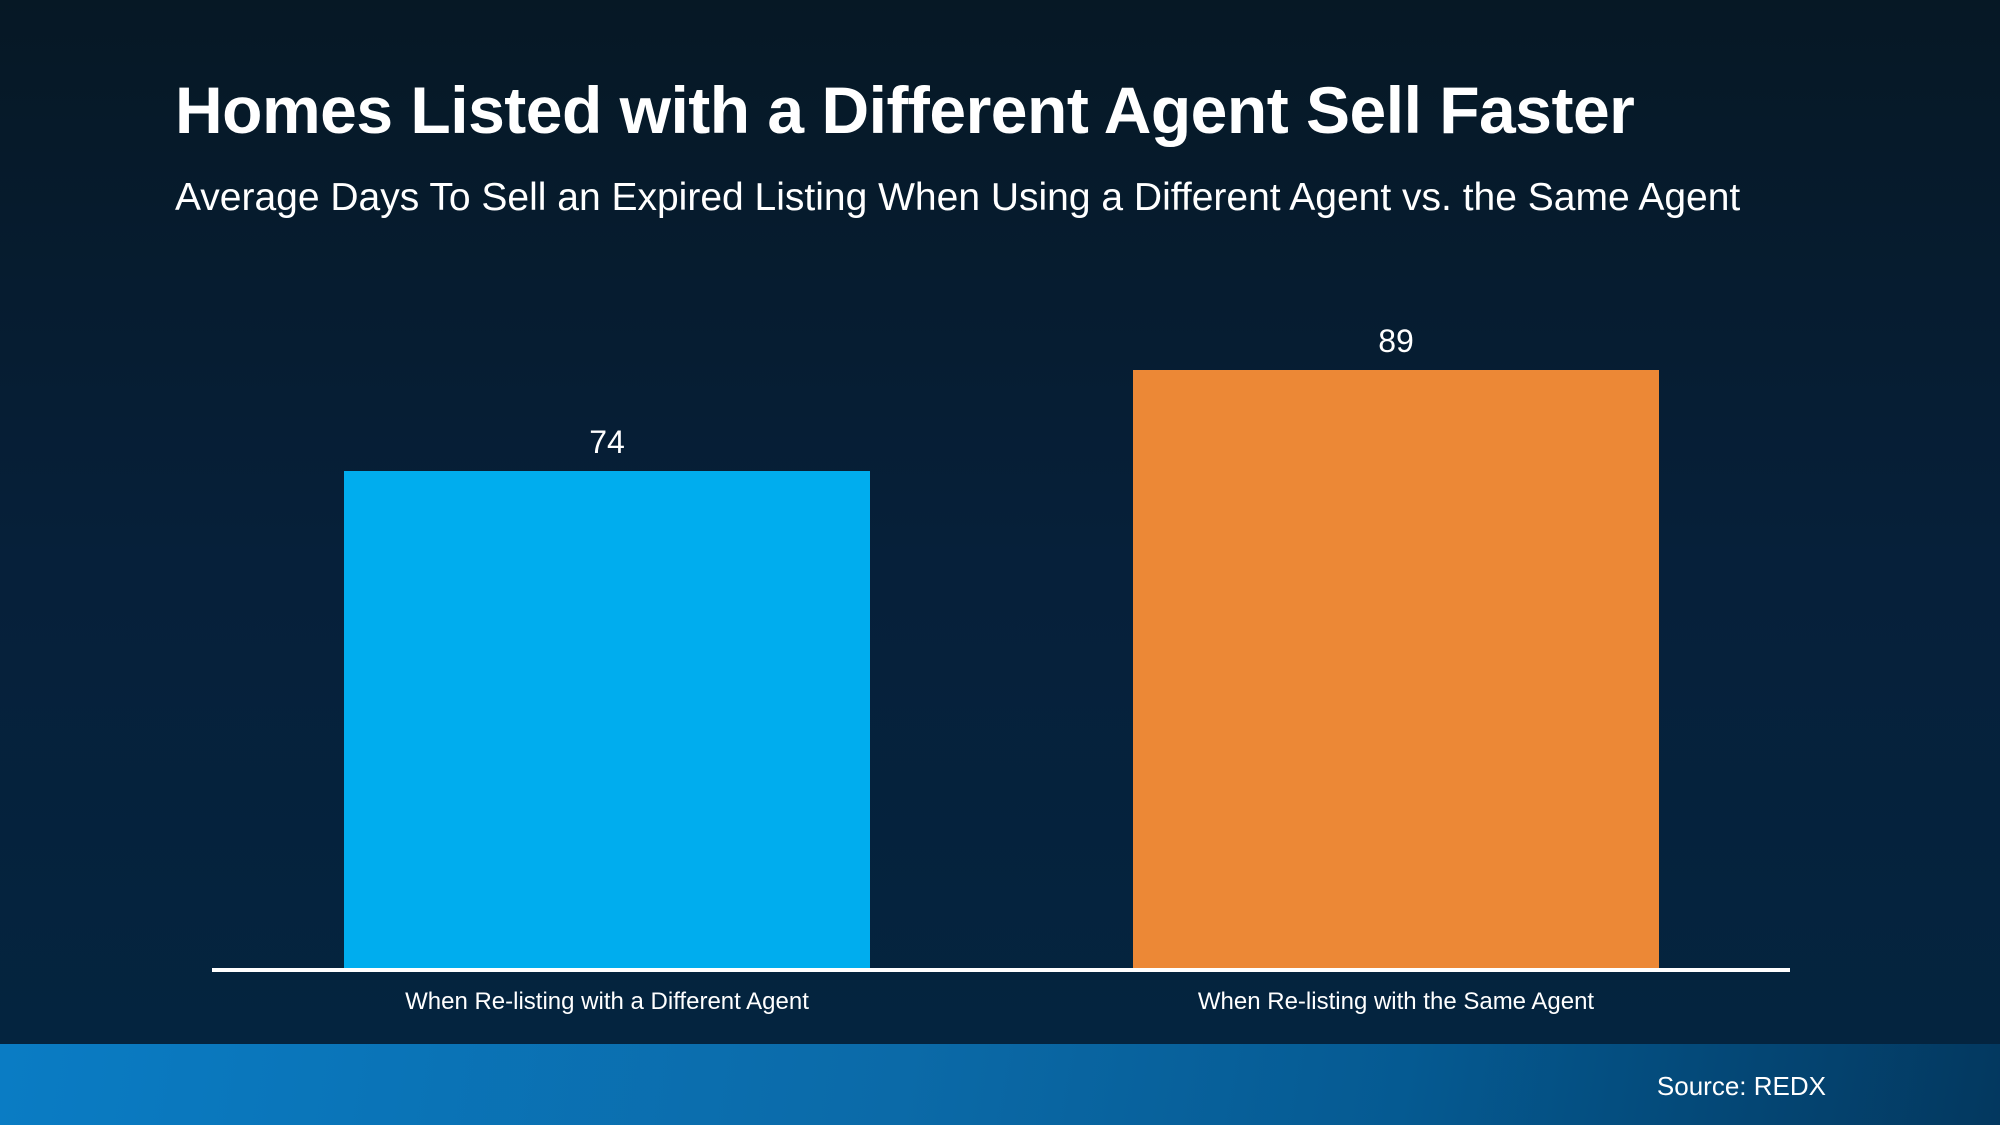 This screenshot has width=2000, height=1125. What do you see at coordinates (1000, 1084) in the screenshot?
I see `footer-band: Source: REDX` at bounding box center [1000, 1084].